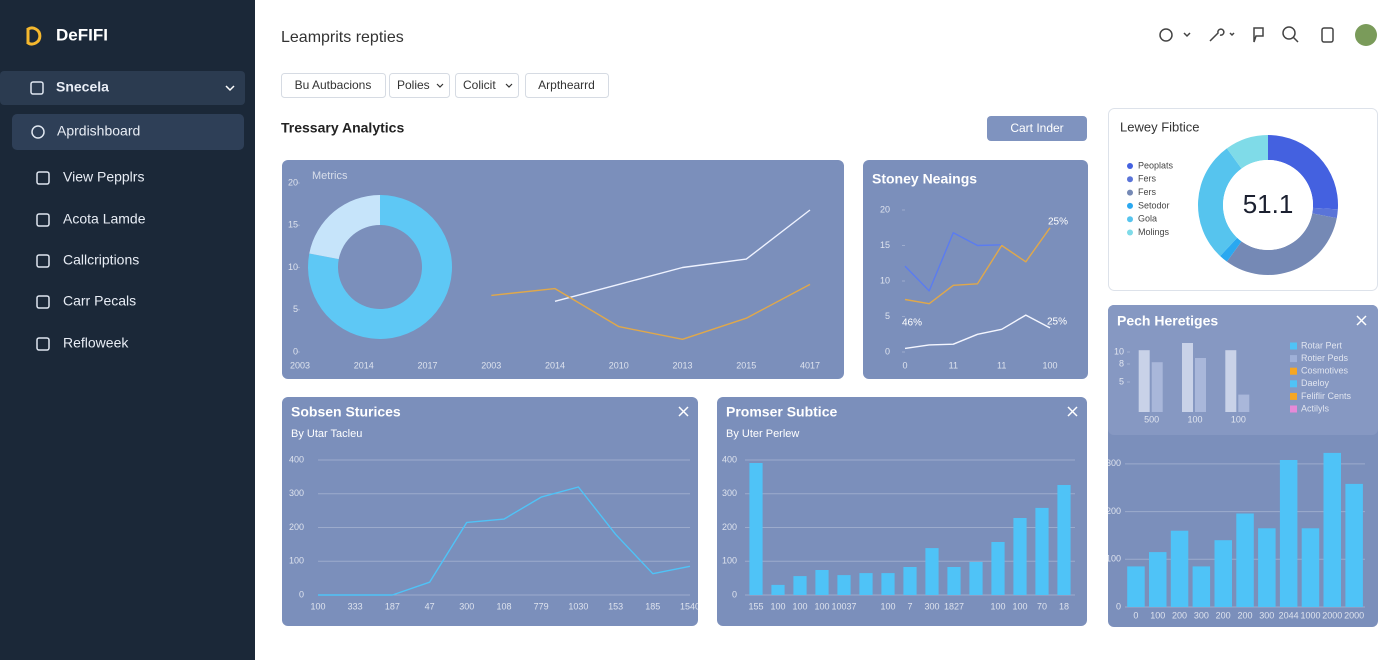  What do you see at coordinates (1156, 165) in the screenshot?
I see `legend-label: Peoplats` at bounding box center [1156, 165].